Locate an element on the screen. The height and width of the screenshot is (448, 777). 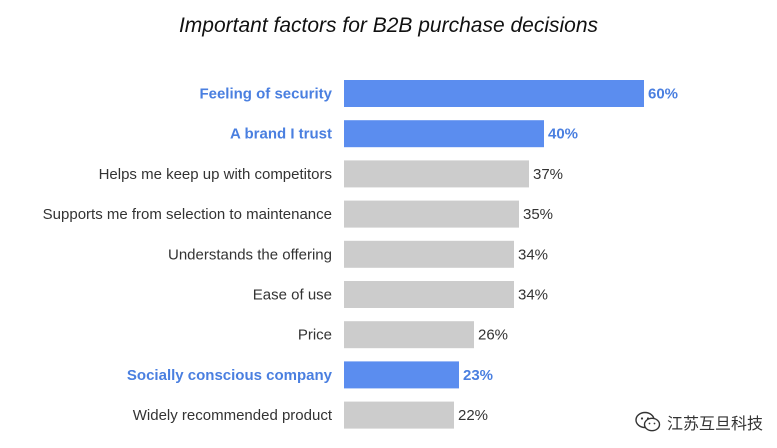
value-label-5: 34% is located at coordinates (533, 295).